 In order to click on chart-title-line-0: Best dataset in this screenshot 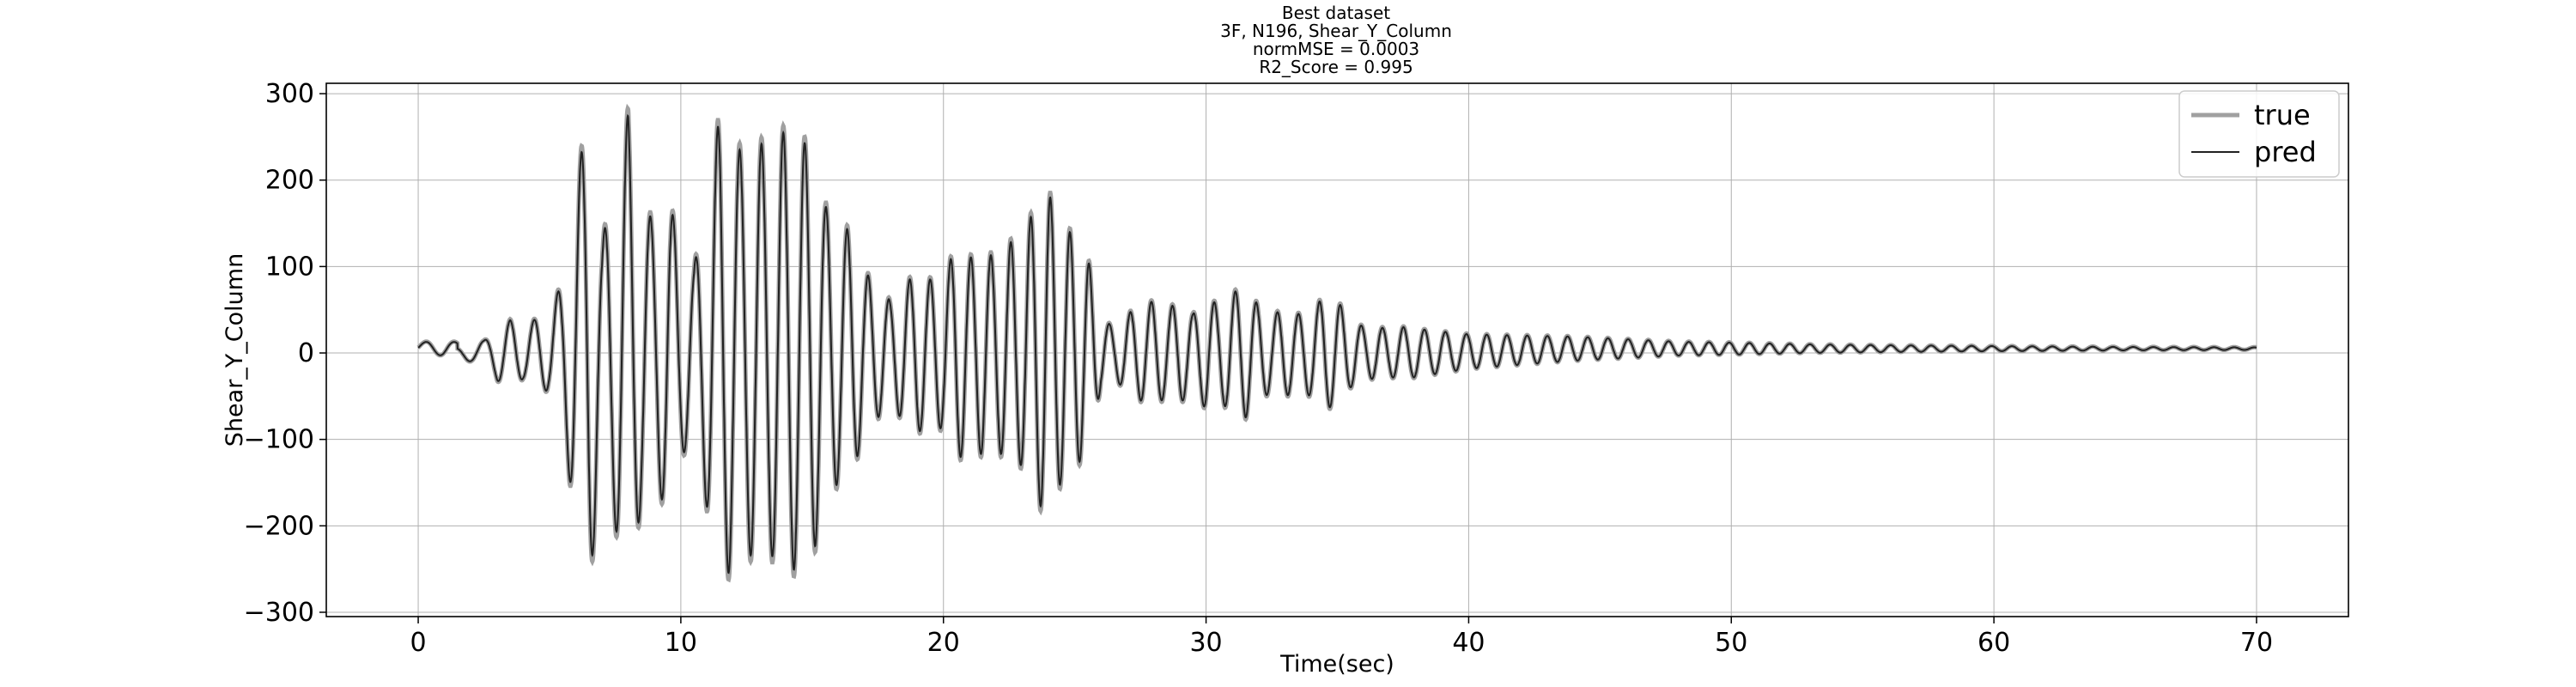, I will do `click(1336, 13)`.